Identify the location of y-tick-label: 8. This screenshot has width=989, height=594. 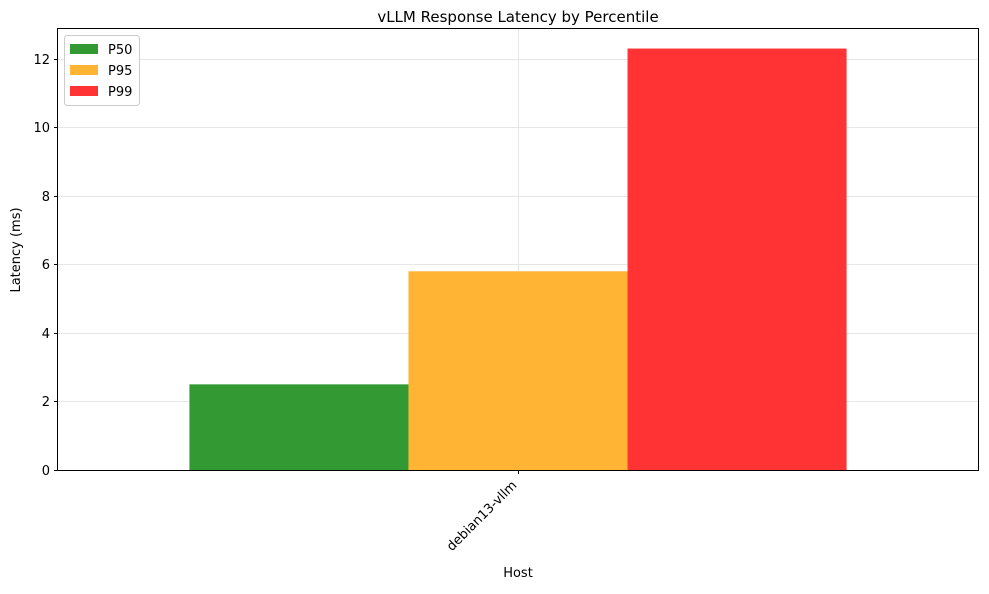
(46, 197).